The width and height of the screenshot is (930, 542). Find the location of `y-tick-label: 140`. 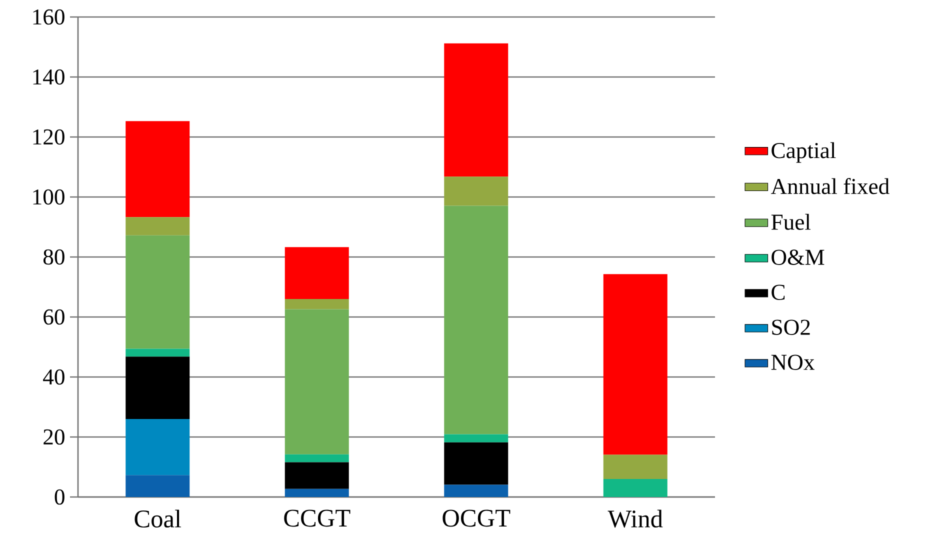

y-tick-label: 140 is located at coordinates (48, 77).